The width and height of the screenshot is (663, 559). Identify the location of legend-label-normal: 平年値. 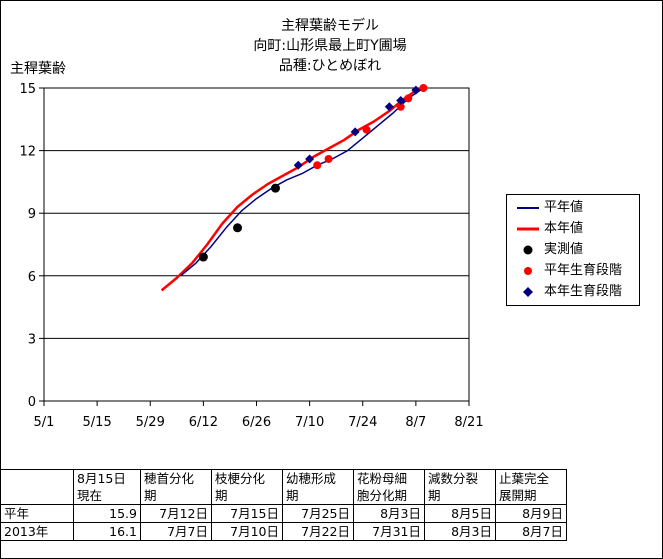
(564, 207).